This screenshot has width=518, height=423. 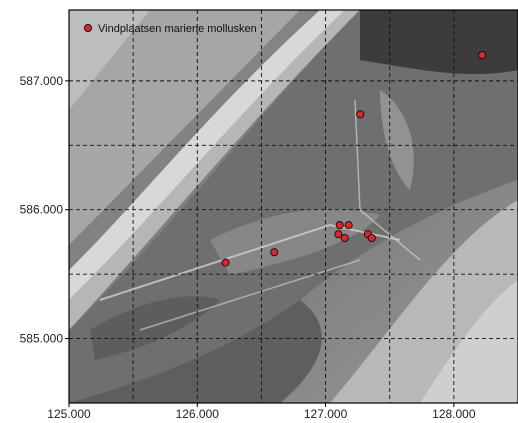 What do you see at coordinates (69, 414) in the screenshot?
I see `x-tick-label: 125.000` at bounding box center [69, 414].